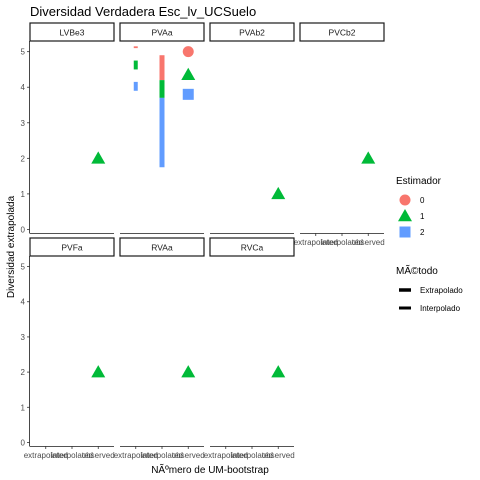 Image resolution: width=480 pixels, height=480 pixels. Describe the element at coordinates (422, 232) in the screenshot. I see `legend-label: 2` at that location.